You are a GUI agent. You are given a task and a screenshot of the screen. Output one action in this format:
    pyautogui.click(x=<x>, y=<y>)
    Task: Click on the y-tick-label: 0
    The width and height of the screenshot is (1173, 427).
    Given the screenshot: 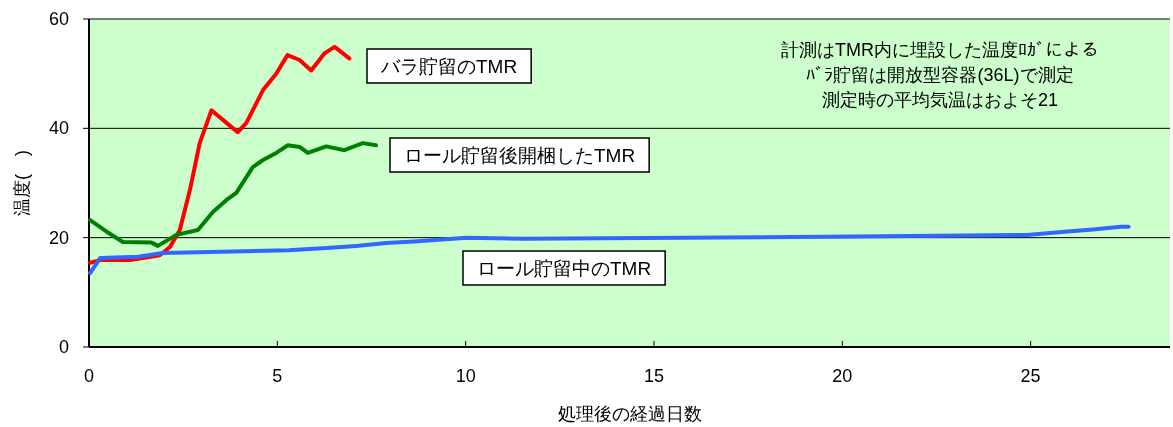 What is the action you would take?
    pyautogui.click(x=63, y=347)
    